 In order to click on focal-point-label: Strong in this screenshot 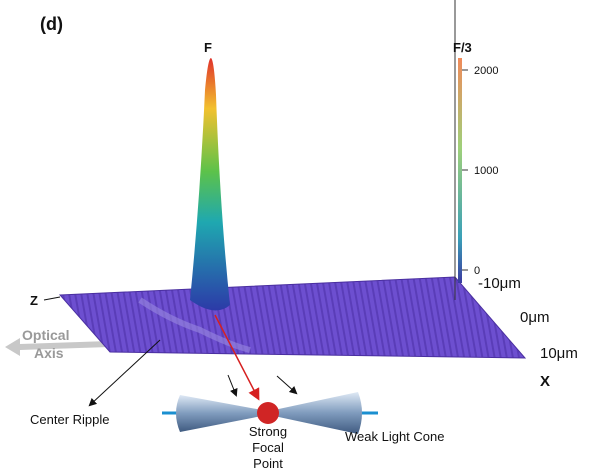, I will do `click(268, 431)`.